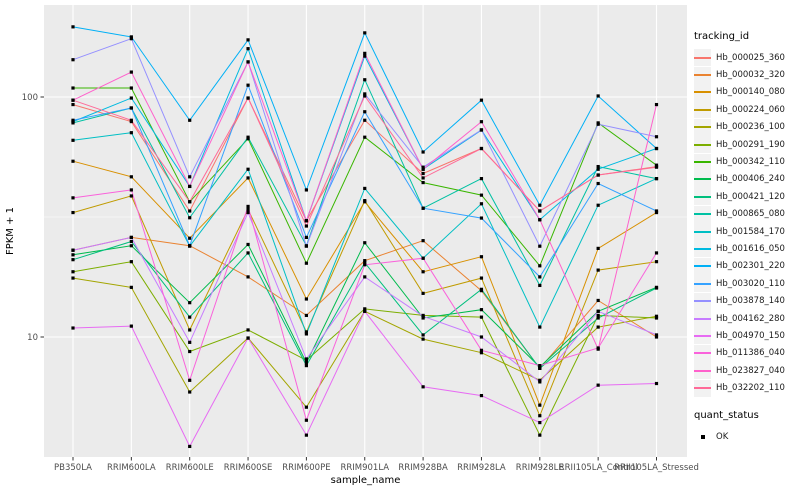 The height and width of the screenshot is (500, 800). I want to click on y-tick-label: 10, so click(32, 338).